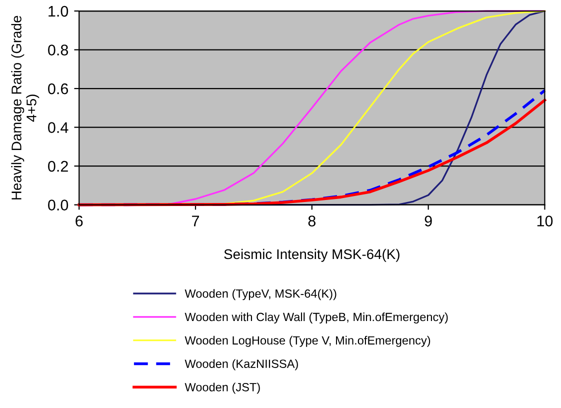  I want to click on x-tick-label: 7, so click(195, 221).